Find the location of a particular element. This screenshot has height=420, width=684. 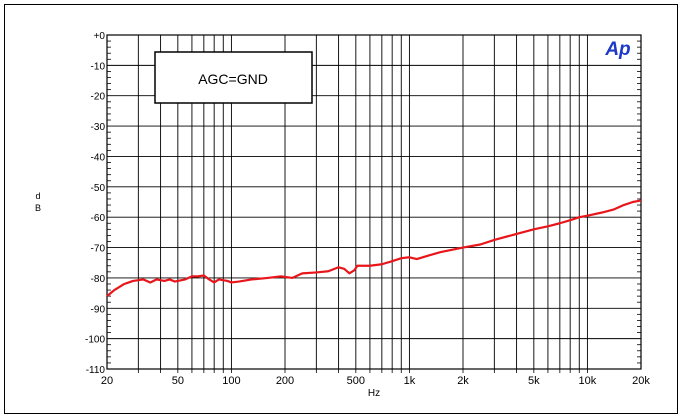

y-tick-label: +0 is located at coordinates (100, 36).